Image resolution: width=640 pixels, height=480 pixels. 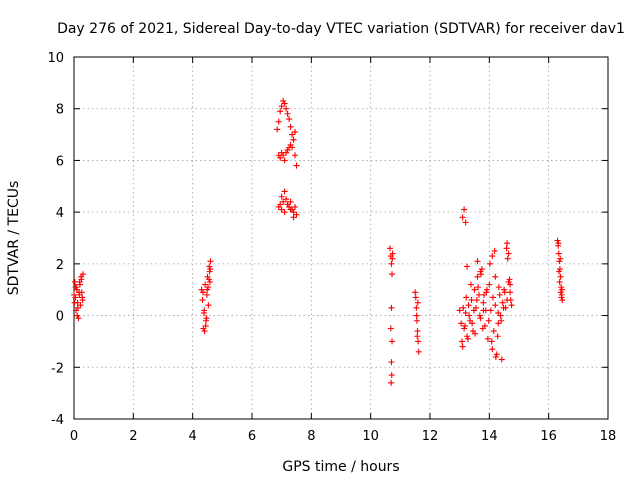 What do you see at coordinates (193, 436) in the screenshot?
I see `x-tick-label: 4` at bounding box center [193, 436].